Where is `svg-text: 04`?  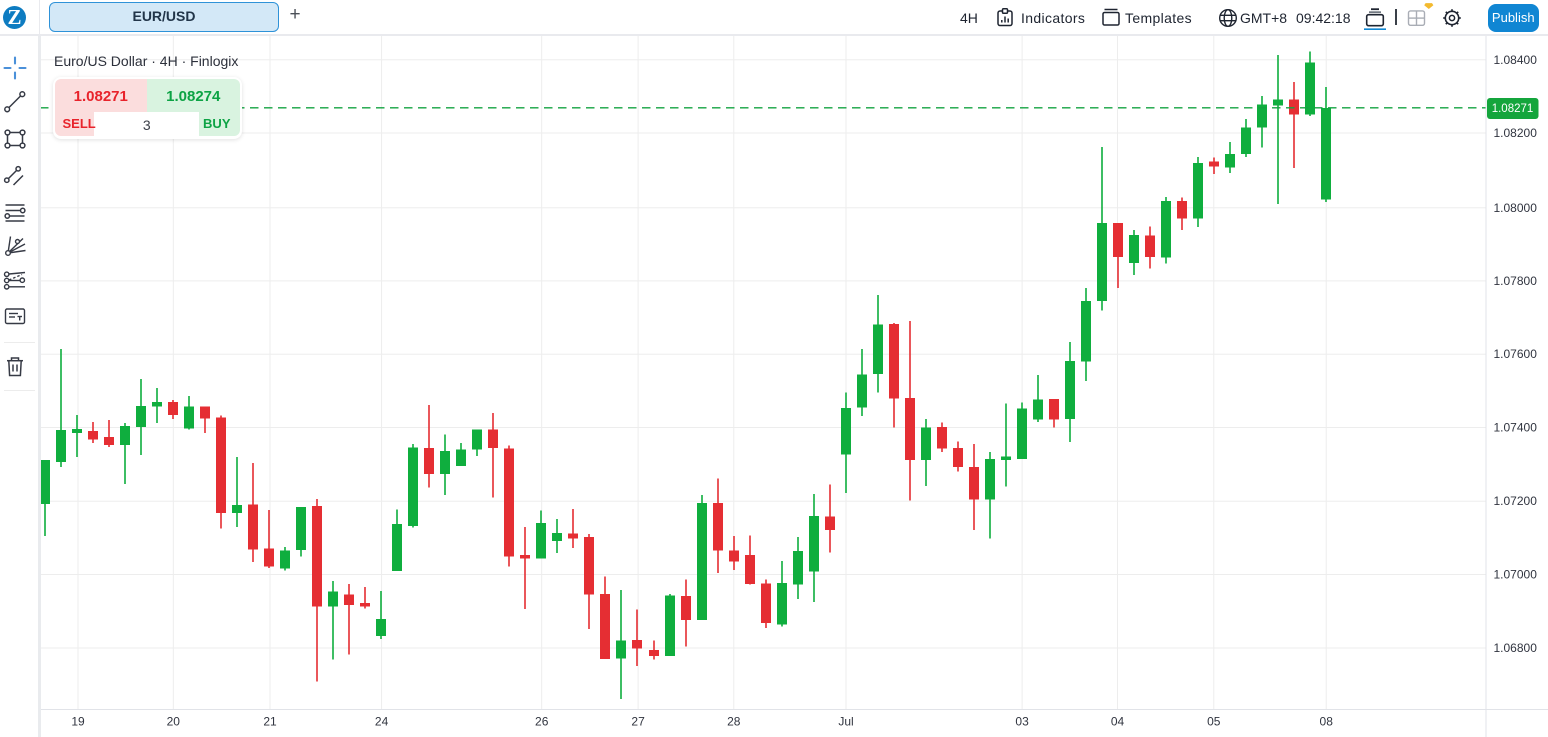
svg-text: 04 is located at coordinates (1118, 722).